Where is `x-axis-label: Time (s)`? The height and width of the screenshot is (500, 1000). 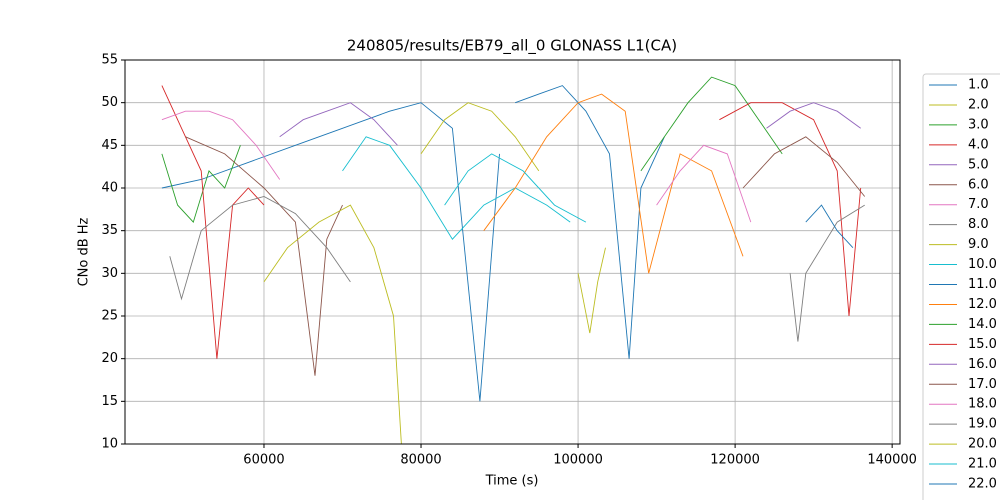
x-axis-label: Time (s) is located at coordinates (512, 481).